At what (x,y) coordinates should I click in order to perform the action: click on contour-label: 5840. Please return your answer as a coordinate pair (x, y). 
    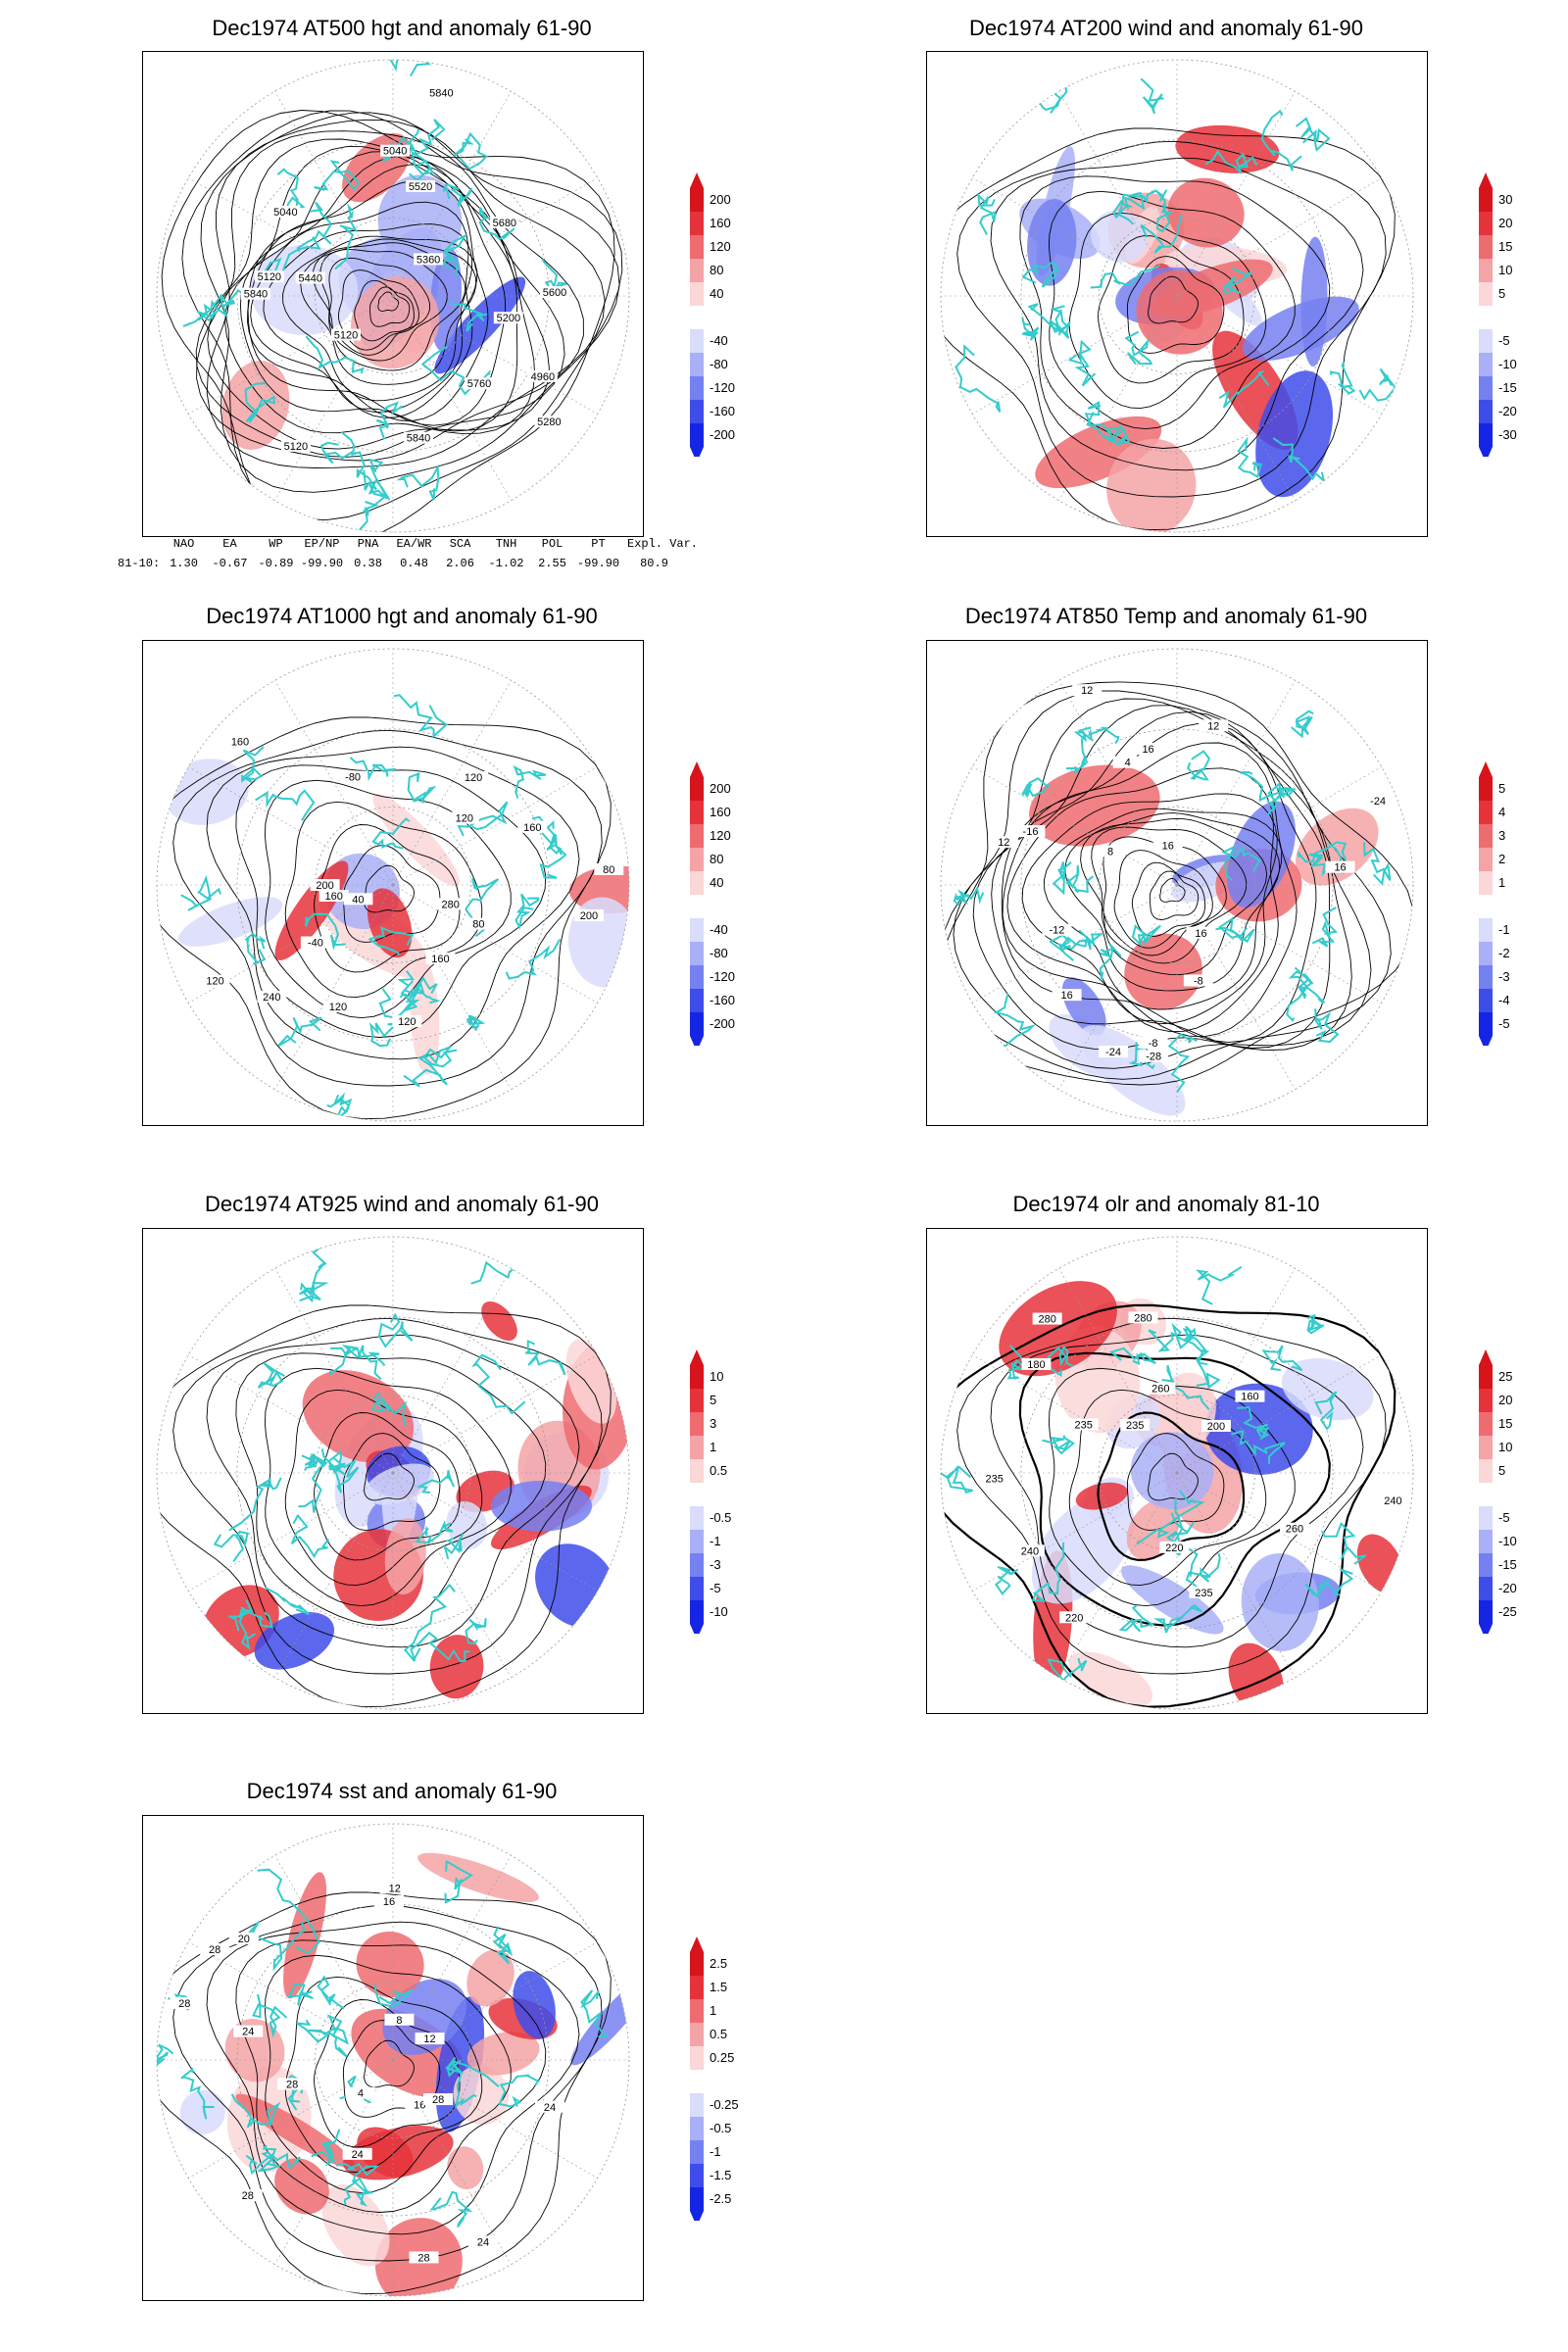
    Looking at the image, I should click on (418, 439).